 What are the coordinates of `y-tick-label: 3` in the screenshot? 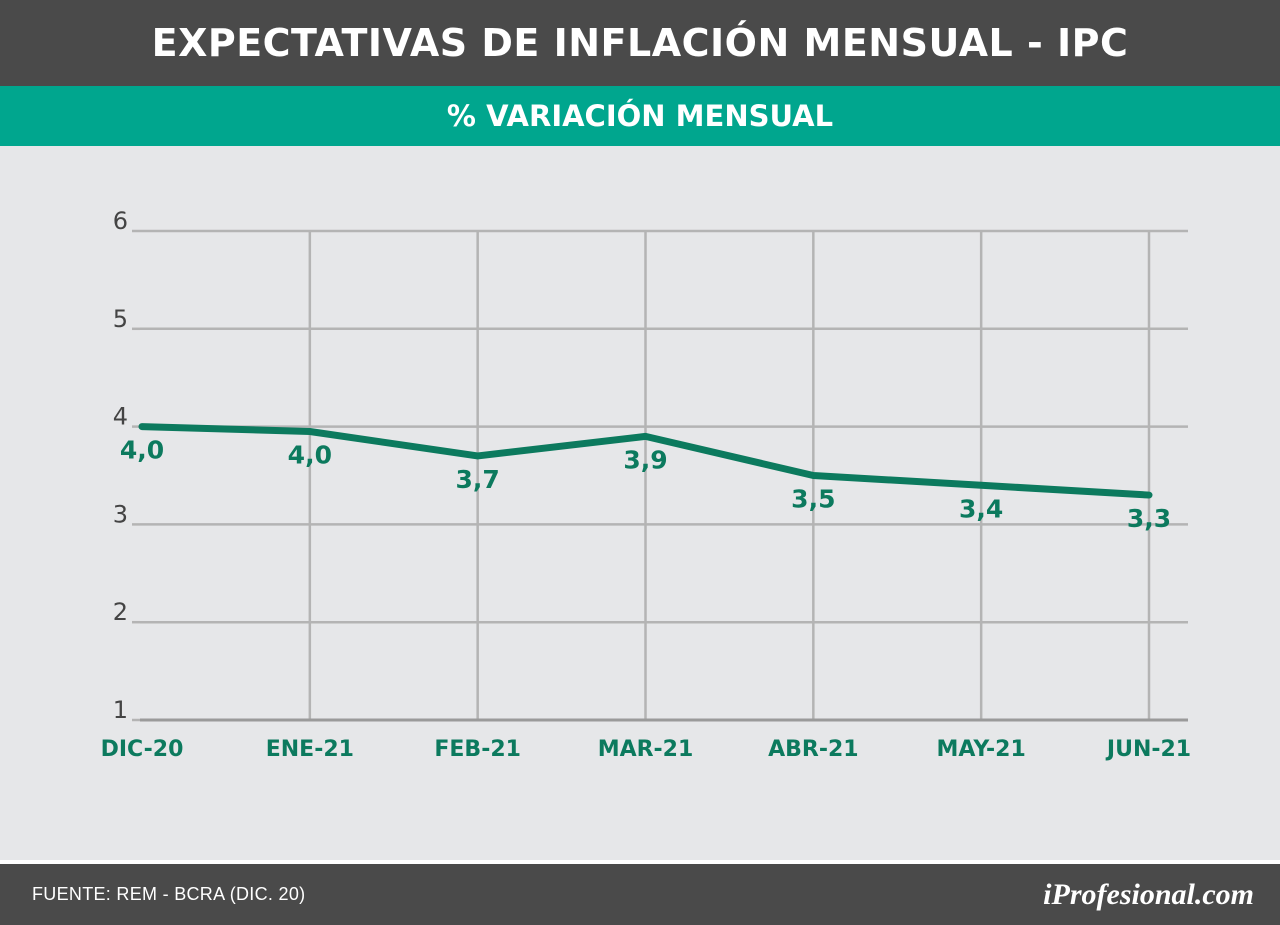 It's located at (120, 514).